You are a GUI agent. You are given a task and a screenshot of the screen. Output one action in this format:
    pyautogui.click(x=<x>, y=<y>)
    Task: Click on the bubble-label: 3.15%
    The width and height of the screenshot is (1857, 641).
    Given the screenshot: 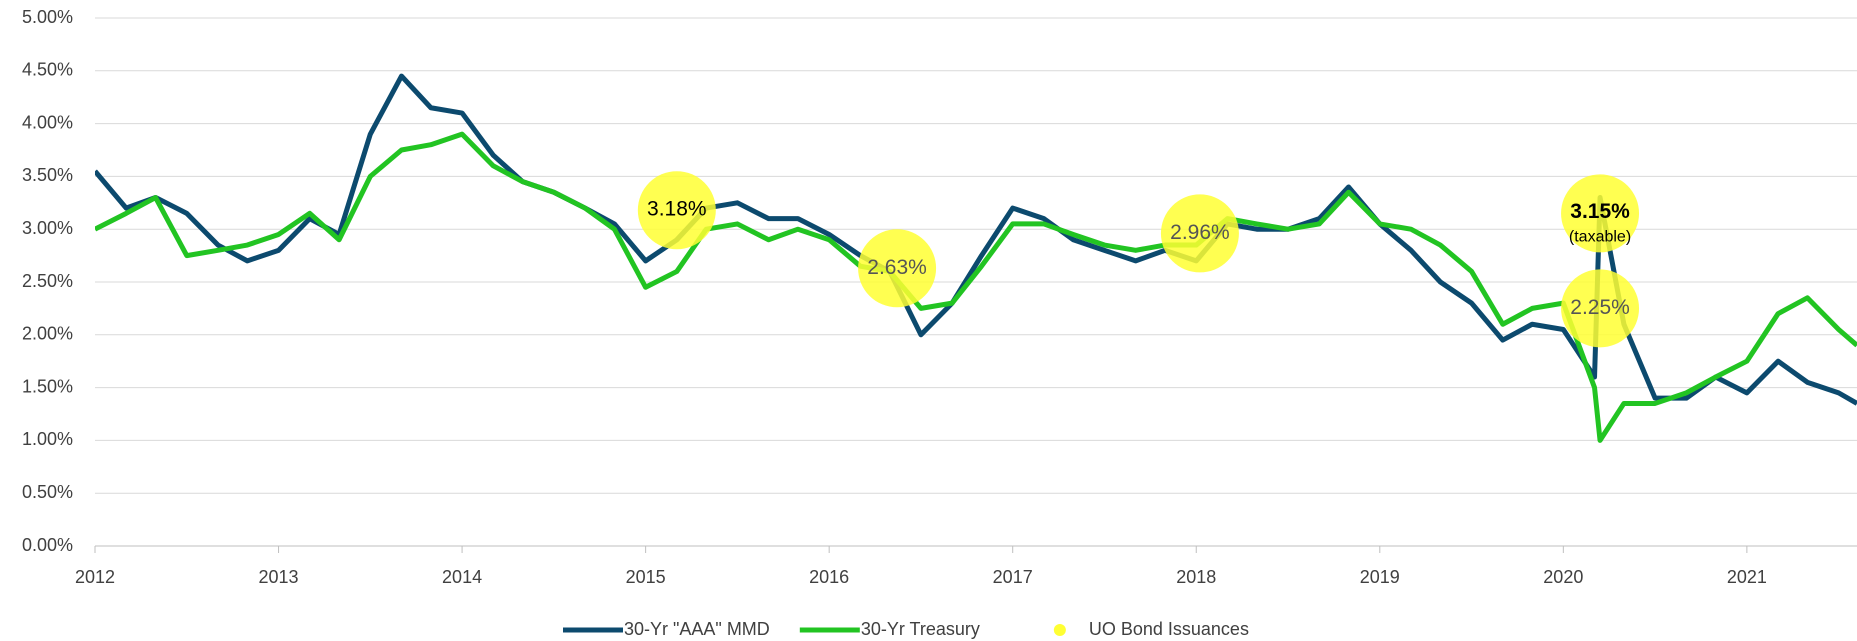 What is the action you would take?
    pyautogui.click(x=1600, y=211)
    